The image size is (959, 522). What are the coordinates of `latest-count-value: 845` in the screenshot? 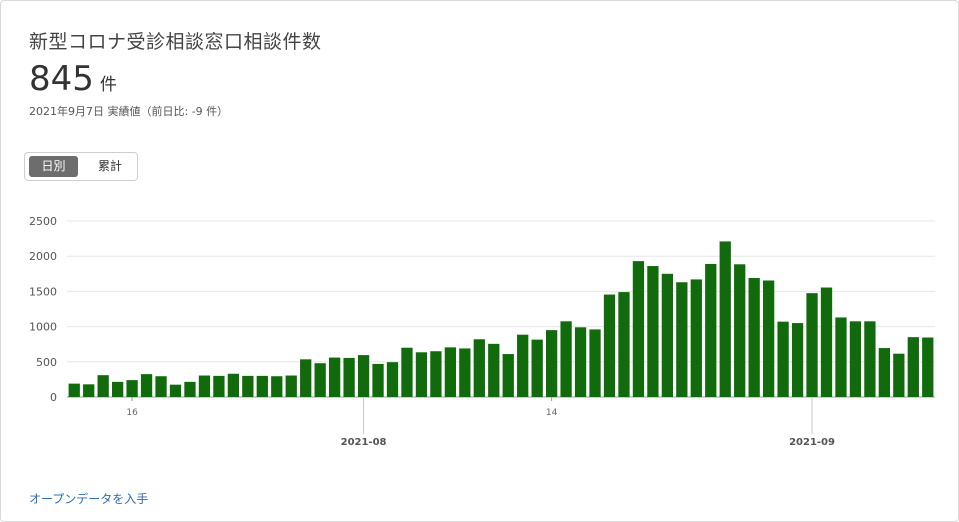 It's located at (61, 79).